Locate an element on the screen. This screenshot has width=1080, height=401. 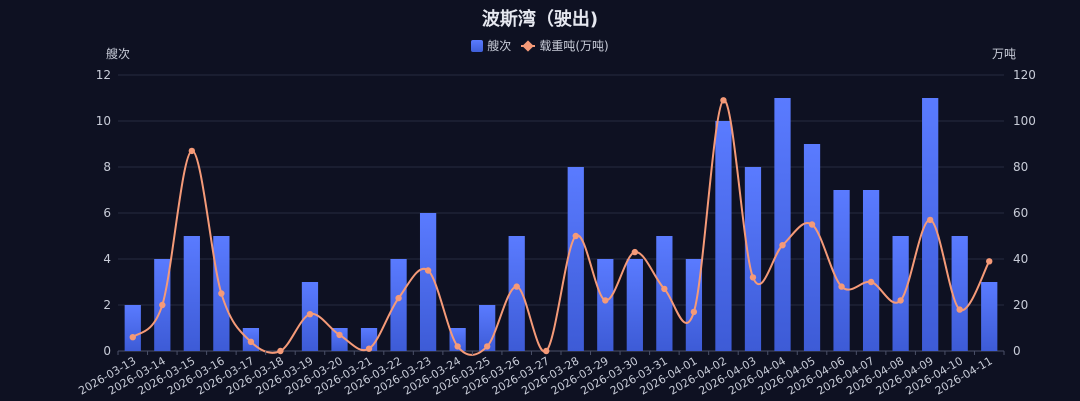
legend: 艘次 载重吨(万吨) is located at coordinates (540, 45).